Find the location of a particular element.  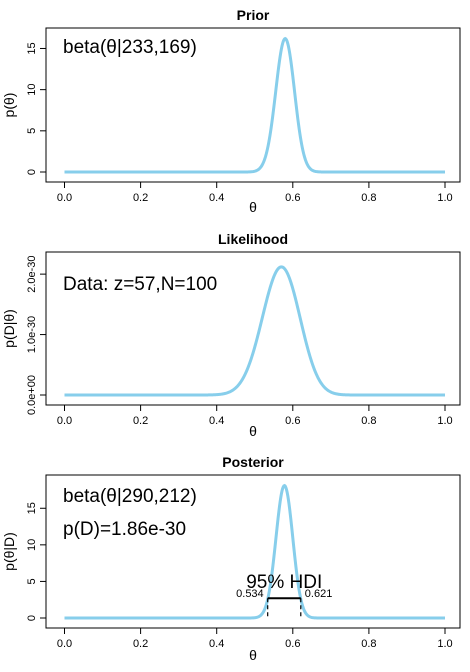

y-axis-label: p(θ) is located at coordinates (9, 105).